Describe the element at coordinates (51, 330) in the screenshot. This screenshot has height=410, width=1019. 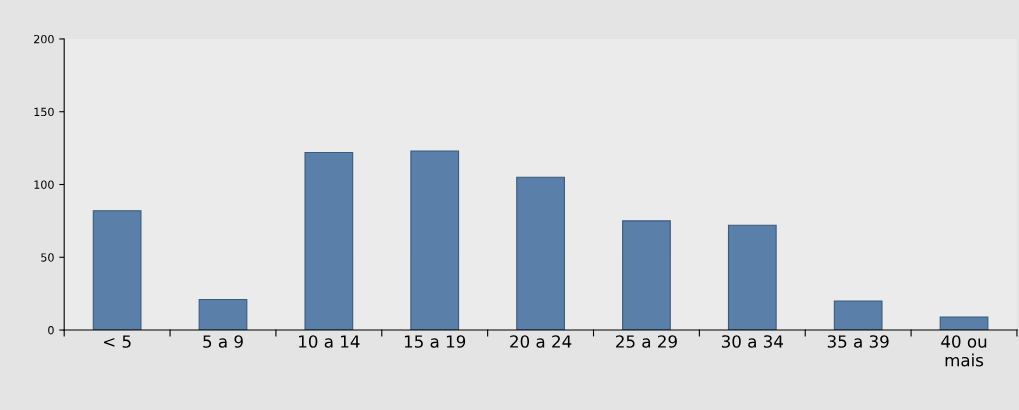
I see `y-tick-label: 0` at that location.